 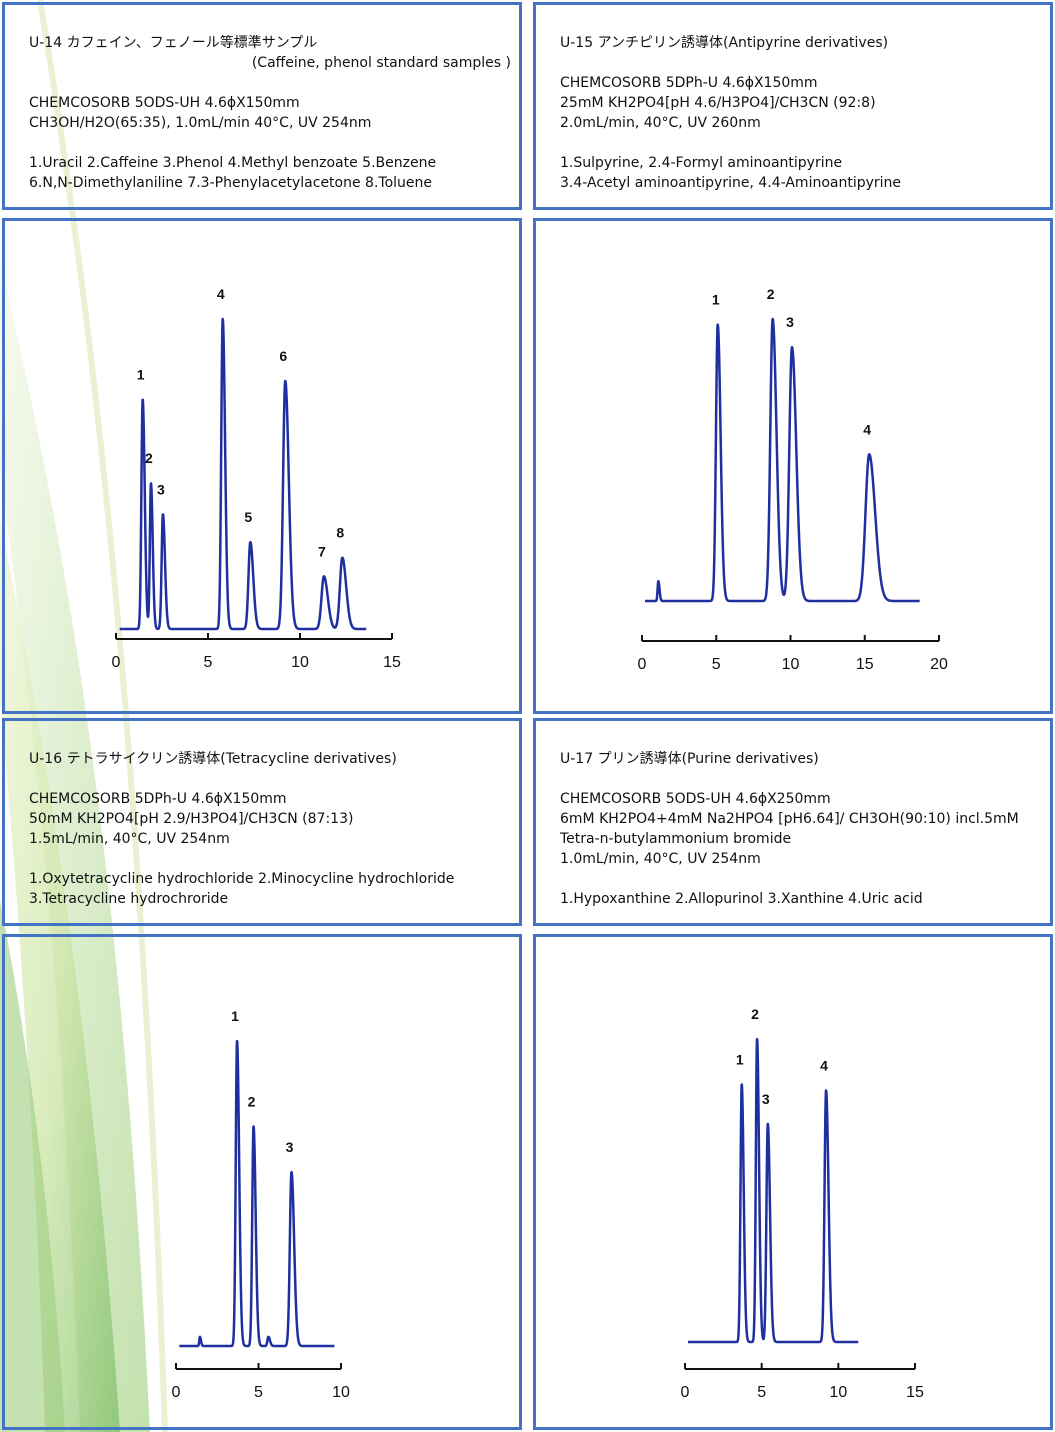 I want to click on peak-label: 8, so click(x=340, y=533).